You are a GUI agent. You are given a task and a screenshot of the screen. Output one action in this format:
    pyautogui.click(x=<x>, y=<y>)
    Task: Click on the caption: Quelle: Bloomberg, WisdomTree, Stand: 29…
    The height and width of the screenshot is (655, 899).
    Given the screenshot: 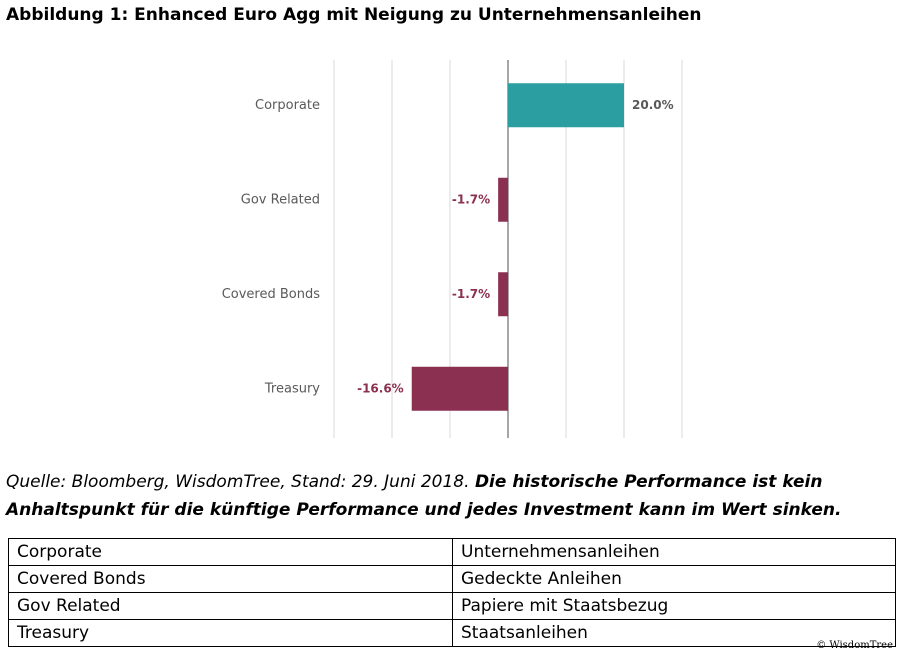 What is the action you would take?
    pyautogui.click(x=451, y=496)
    